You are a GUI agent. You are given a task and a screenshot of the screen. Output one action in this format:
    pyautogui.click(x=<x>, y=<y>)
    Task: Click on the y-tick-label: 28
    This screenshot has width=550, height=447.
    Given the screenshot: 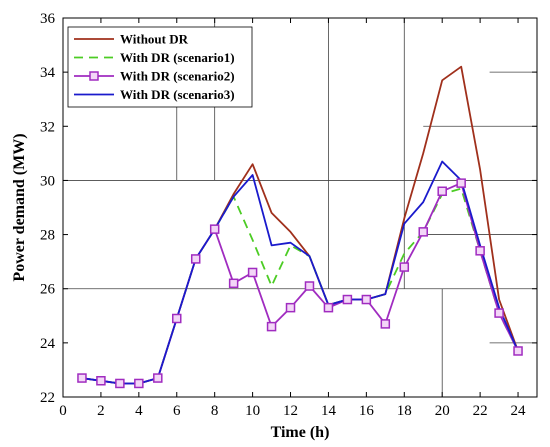 What is the action you would take?
    pyautogui.click(x=47, y=236)
    